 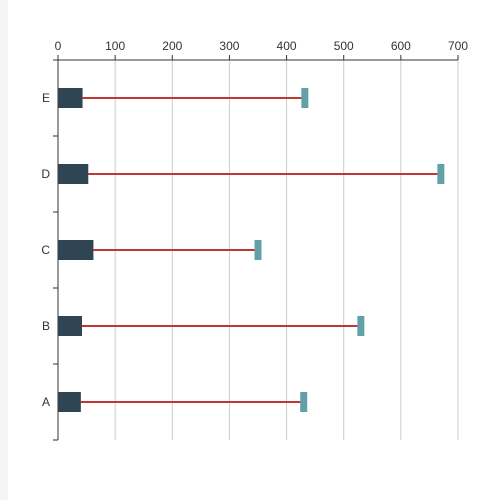 I want to click on x-tick-label-400: 400, so click(x=287, y=46).